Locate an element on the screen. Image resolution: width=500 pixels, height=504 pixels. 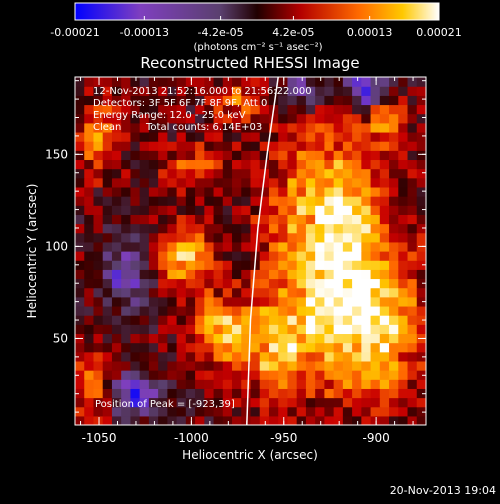
footer-timestamp: 20-Nov-2013 19:04 is located at coordinates (443, 490).